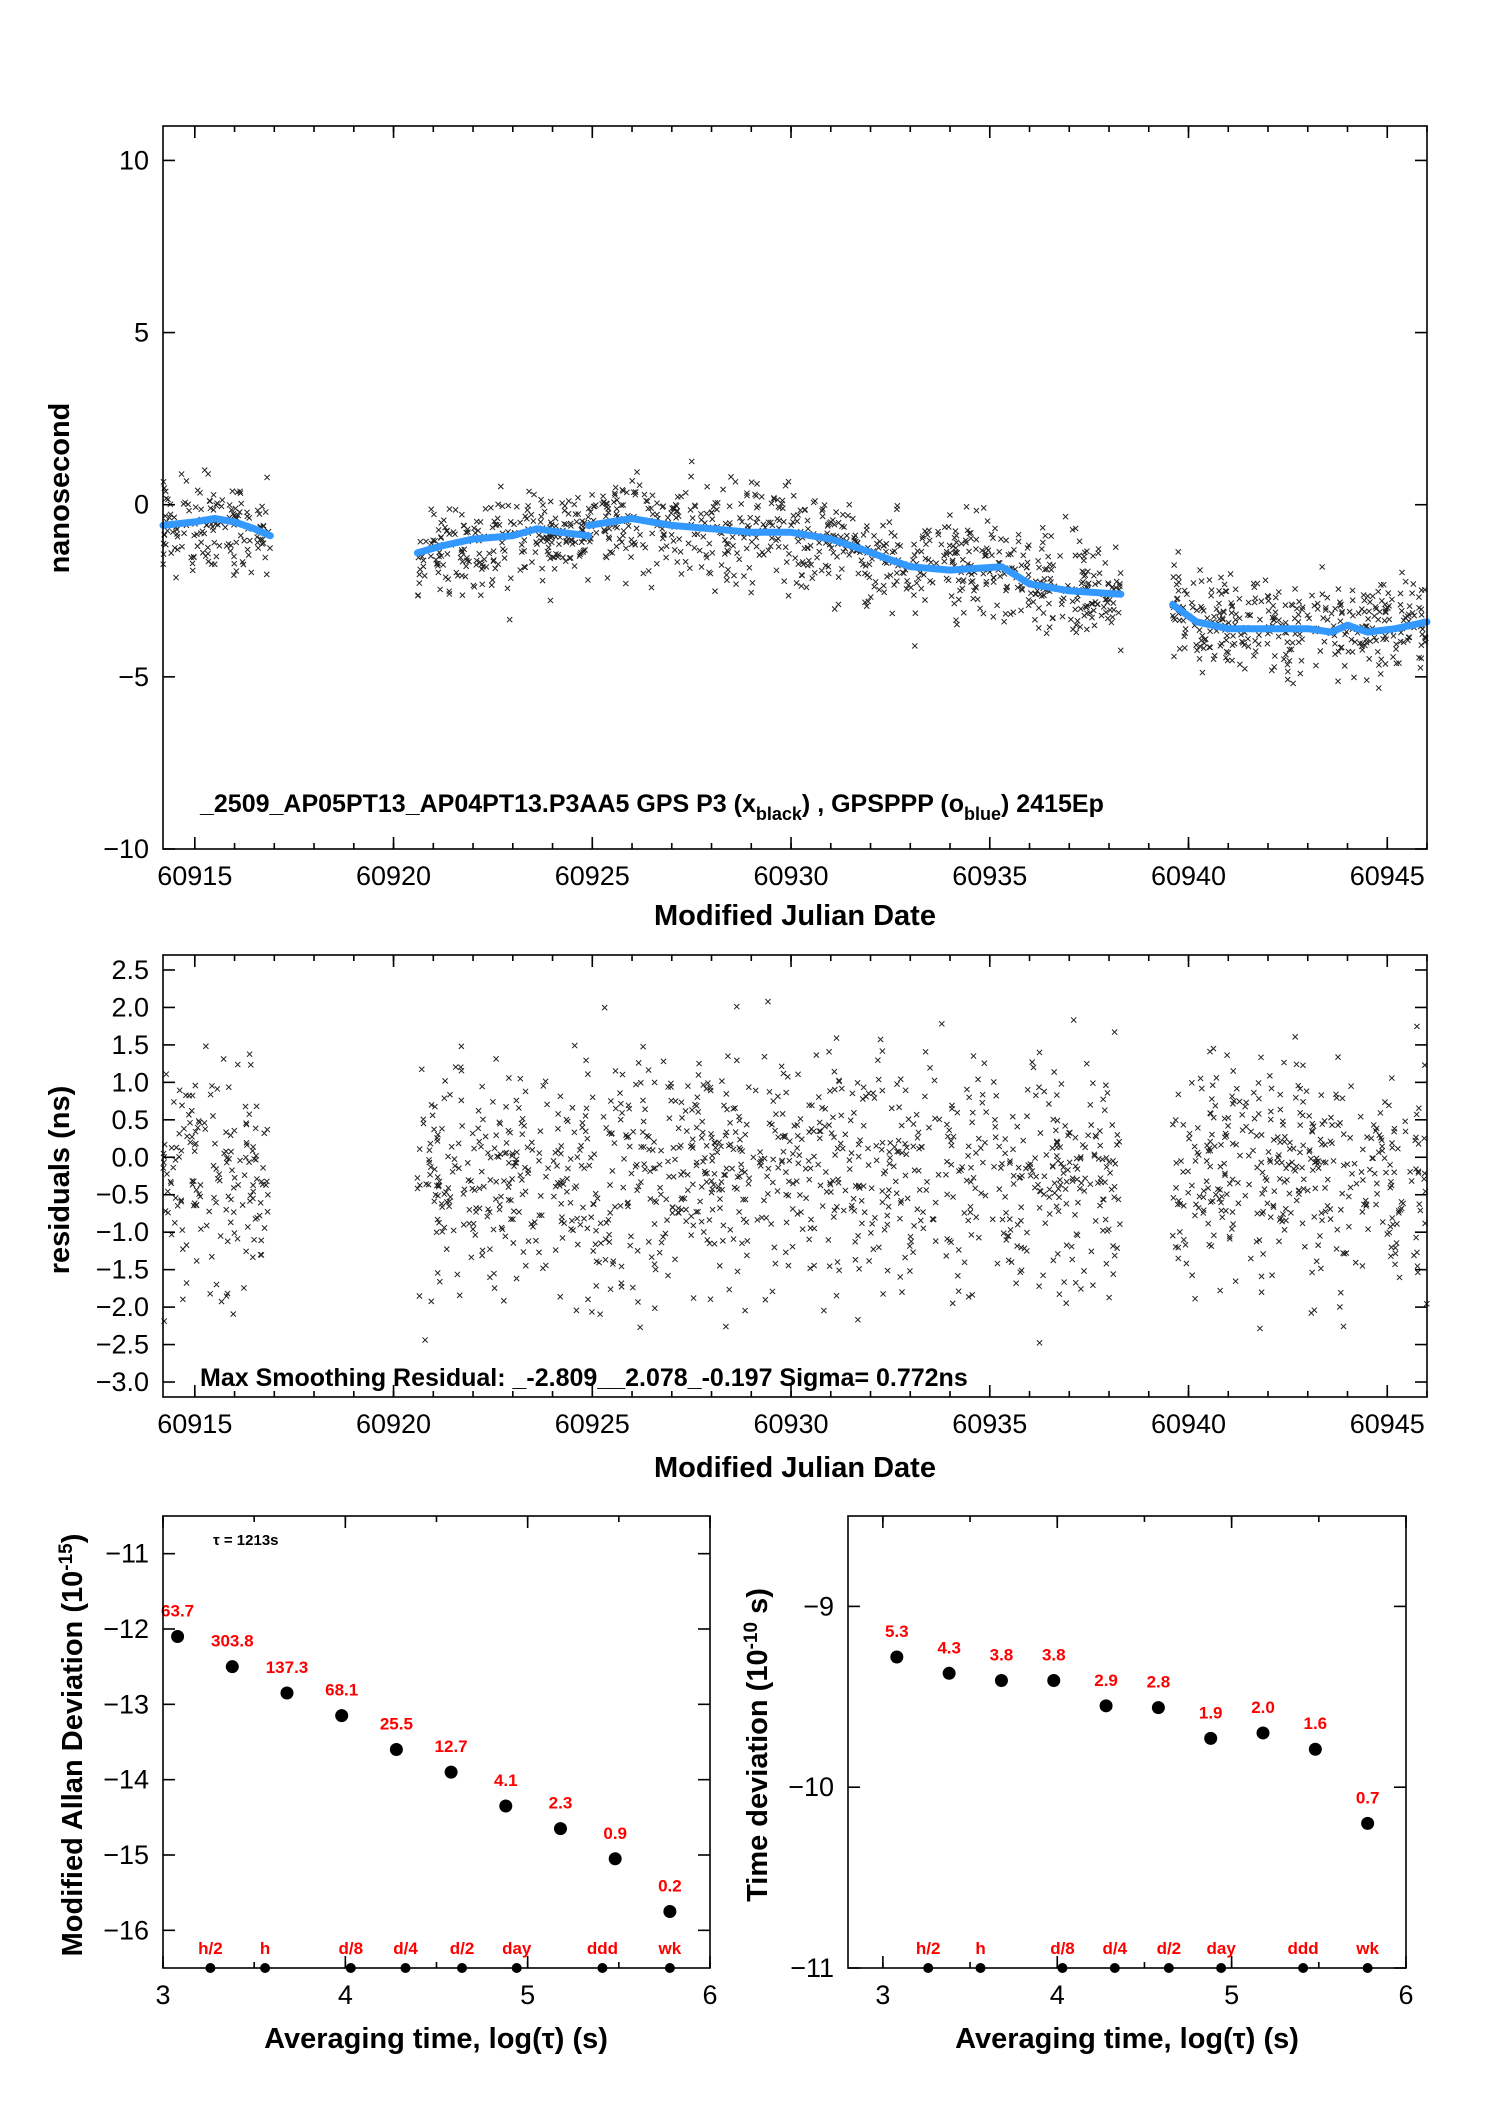 The width and height of the screenshot is (1488, 2105). What do you see at coordinates (949, 1647) in the screenshot?
I see `tdev-point-label: 4.3` at bounding box center [949, 1647].